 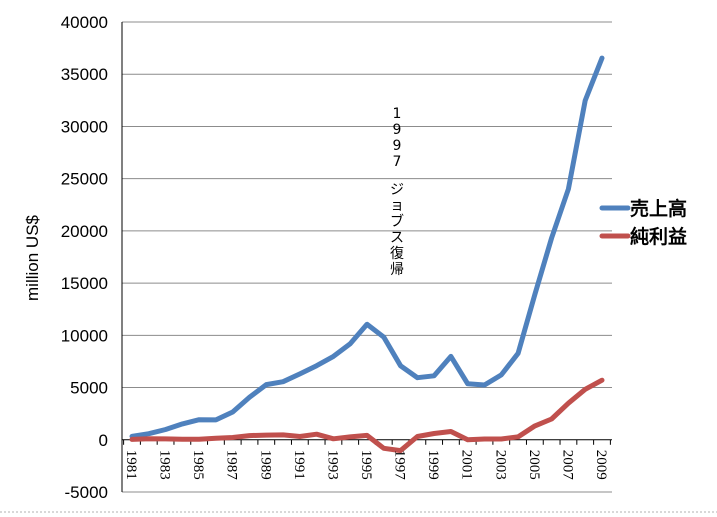 I want to click on y-tick-label: 35000, so click(x=84, y=74).